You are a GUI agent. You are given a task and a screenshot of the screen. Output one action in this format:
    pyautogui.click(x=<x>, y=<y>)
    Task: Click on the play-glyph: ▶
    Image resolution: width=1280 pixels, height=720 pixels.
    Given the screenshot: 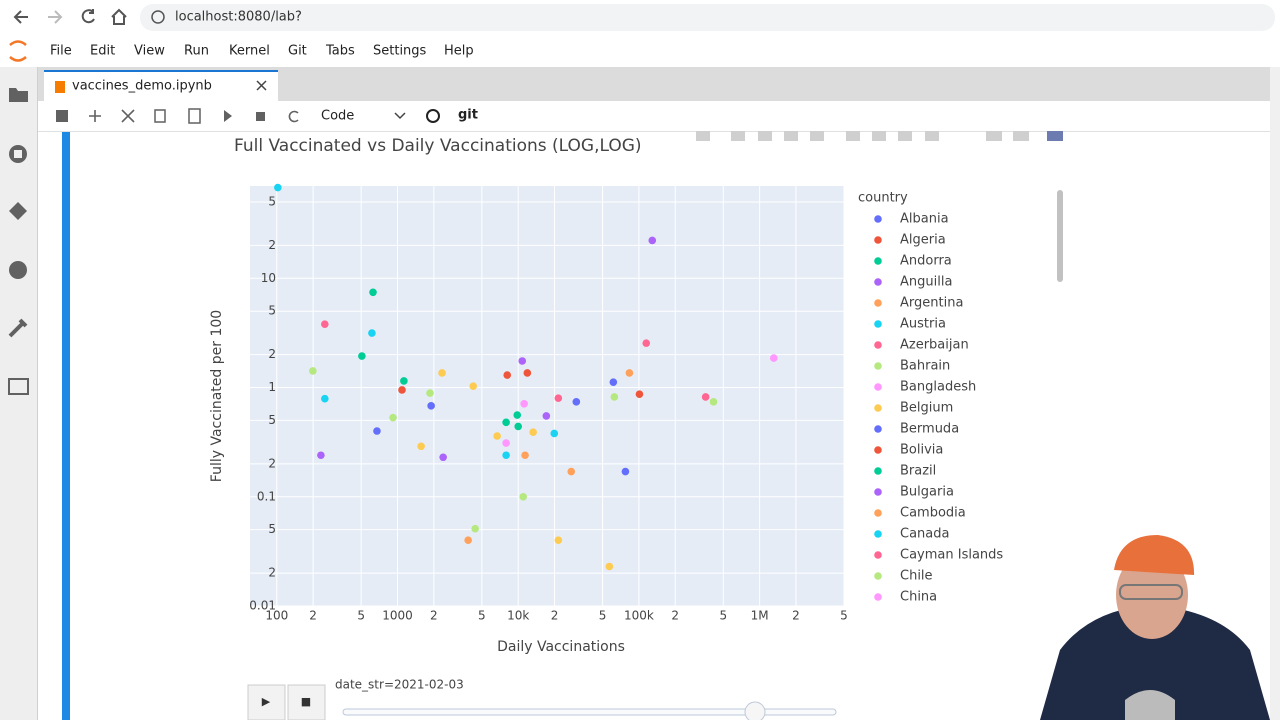 What is the action you would take?
    pyautogui.click(x=266, y=701)
    